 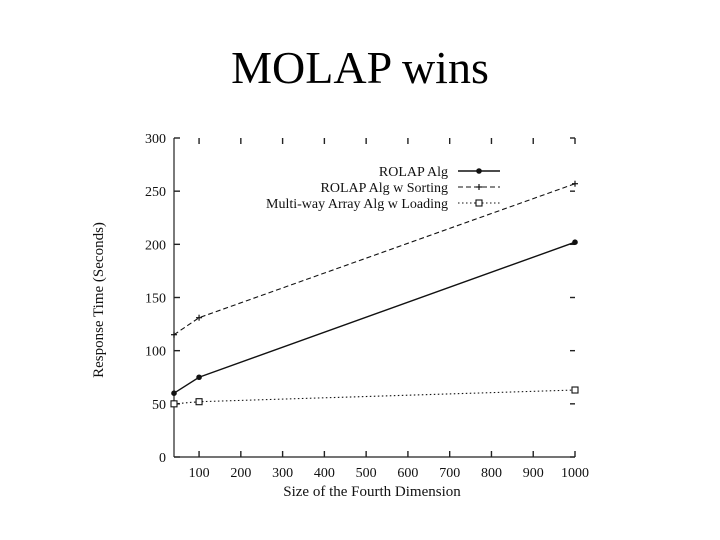 I want to click on x-tick-label: 200, so click(x=240, y=473).